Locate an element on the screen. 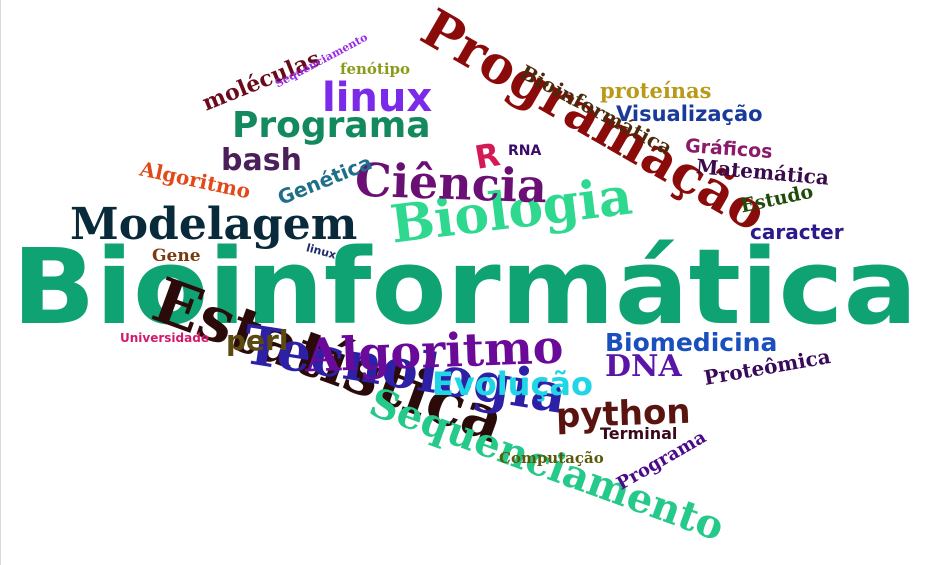 This screenshot has height=565, width=931. word-rna: RNA is located at coordinates (525, 151).